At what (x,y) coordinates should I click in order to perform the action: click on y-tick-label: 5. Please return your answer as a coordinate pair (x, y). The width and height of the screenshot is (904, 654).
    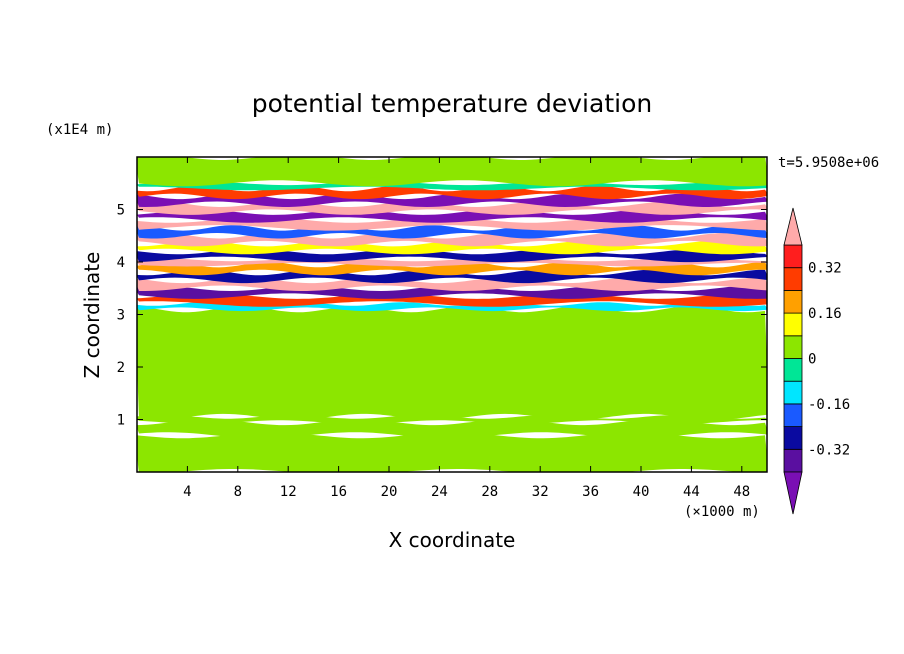
    Looking at the image, I should click on (121, 211).